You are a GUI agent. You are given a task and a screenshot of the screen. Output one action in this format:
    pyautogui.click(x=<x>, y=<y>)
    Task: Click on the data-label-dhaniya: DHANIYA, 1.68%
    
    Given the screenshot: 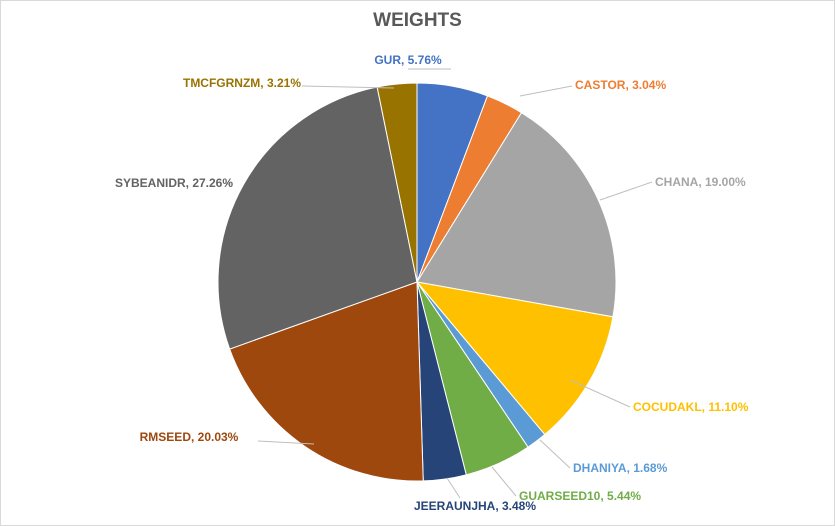 What is the action you would take?
    pyautogui.click(x=620, y=468)
    